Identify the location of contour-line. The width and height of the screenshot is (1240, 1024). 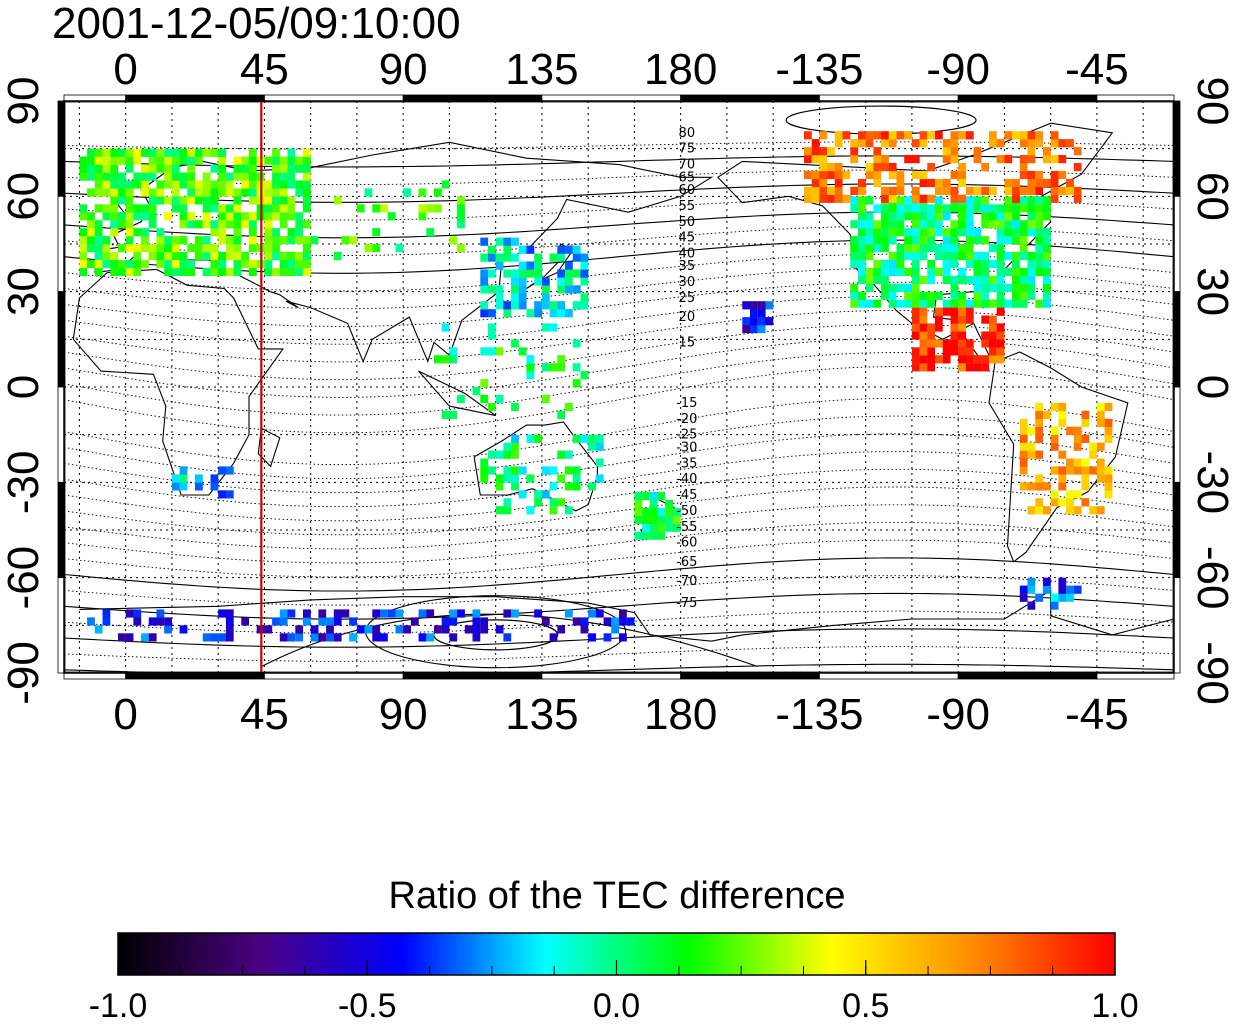
(619, 463).